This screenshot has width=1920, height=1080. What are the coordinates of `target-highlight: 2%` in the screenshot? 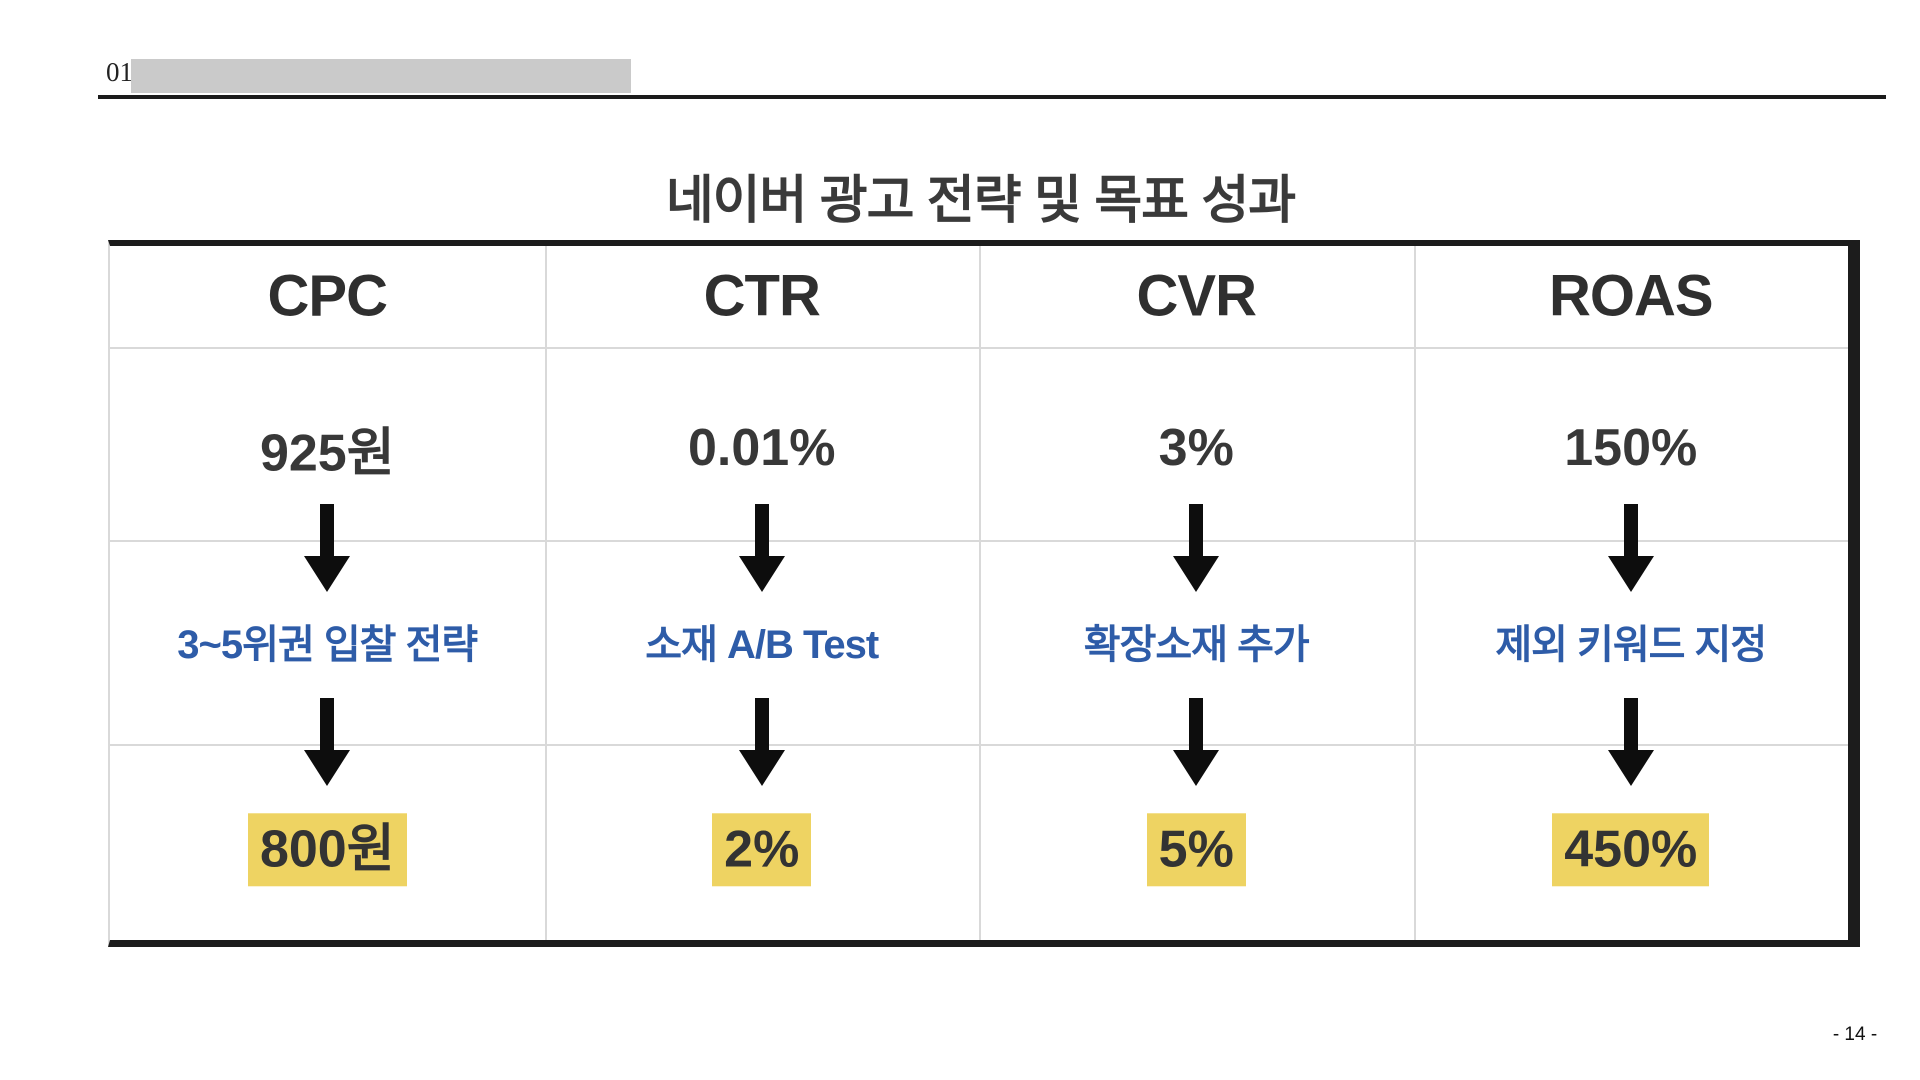 It's located at (762, 850).